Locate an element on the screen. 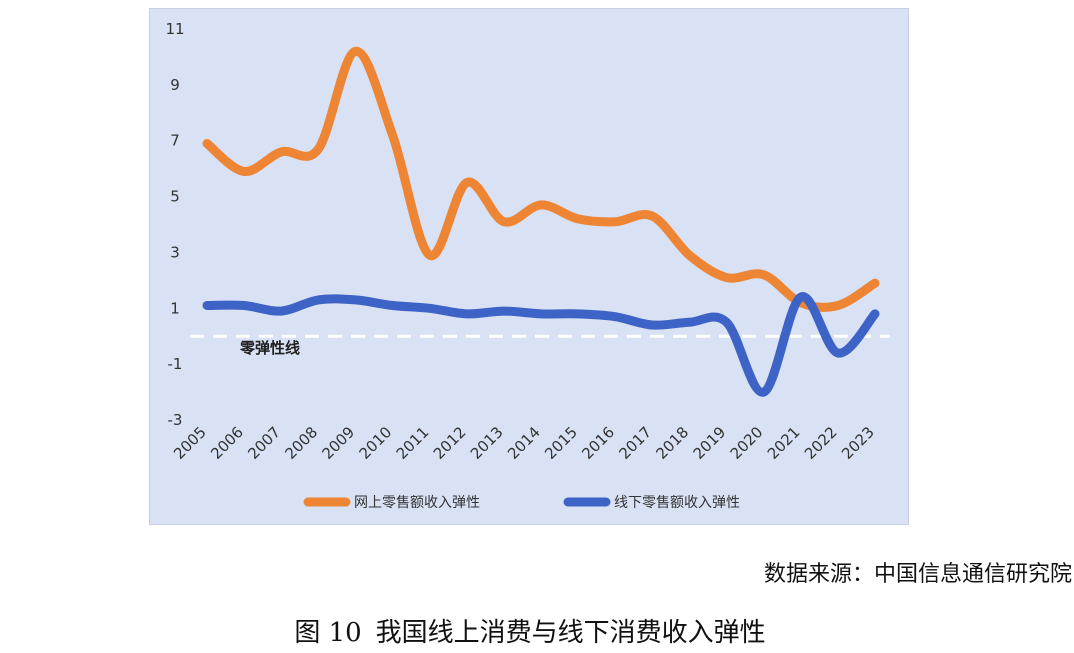 This screenshot has width=1074, height=653. y-tick-label: 3 is located at coordinates (175, 252).